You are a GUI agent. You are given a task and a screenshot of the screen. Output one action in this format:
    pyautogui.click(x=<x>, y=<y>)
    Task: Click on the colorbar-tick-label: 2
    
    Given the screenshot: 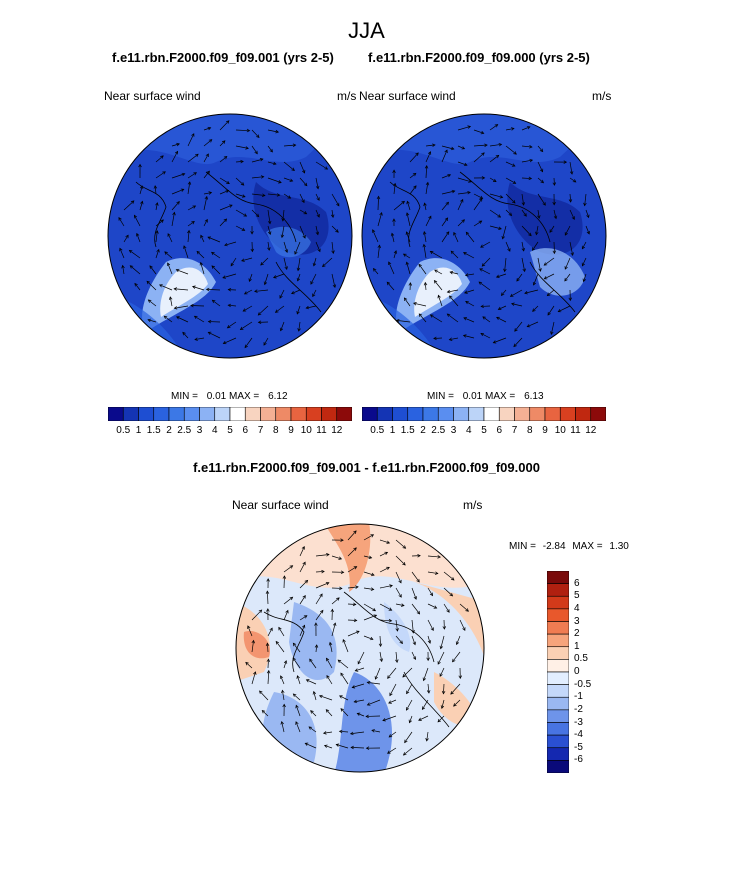 What is the action you would take?
    pyautogui.click(x=169, y=430)
    